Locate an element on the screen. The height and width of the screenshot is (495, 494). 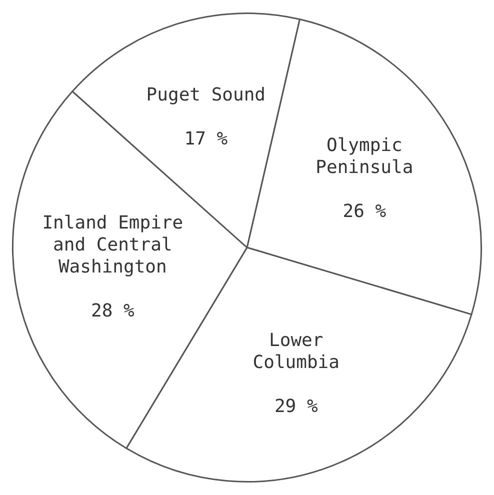
data-label: 26 % is located at coordinates (364, 211).